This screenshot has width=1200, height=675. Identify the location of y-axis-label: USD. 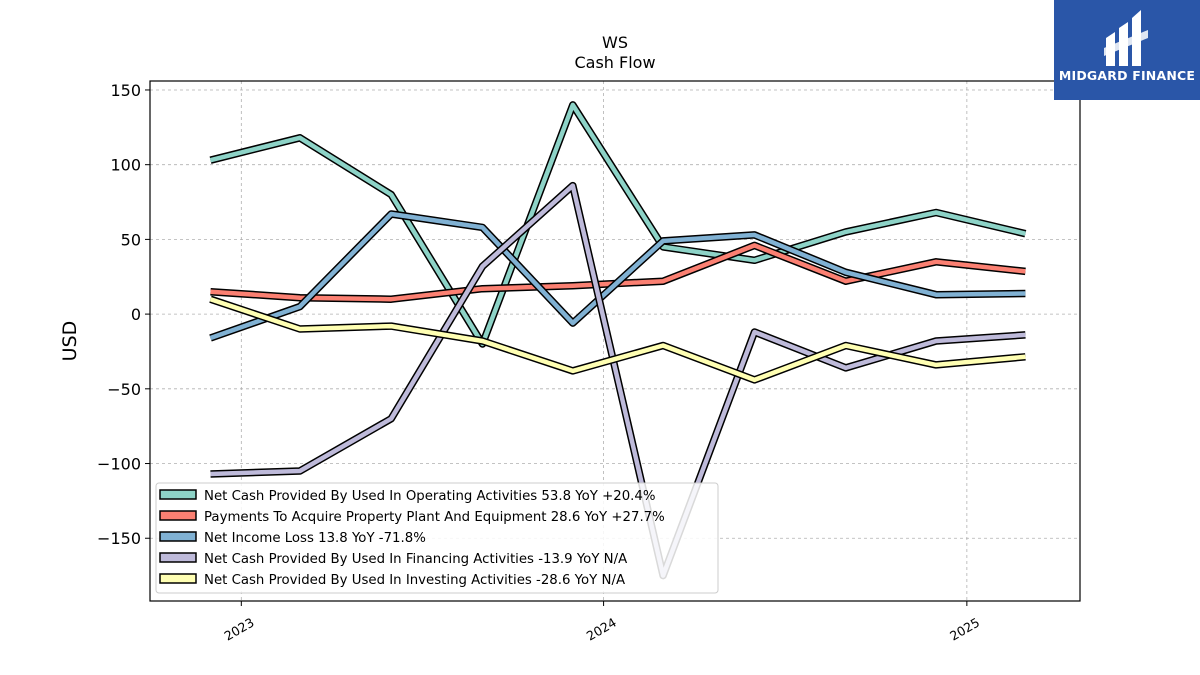
(70, 341).